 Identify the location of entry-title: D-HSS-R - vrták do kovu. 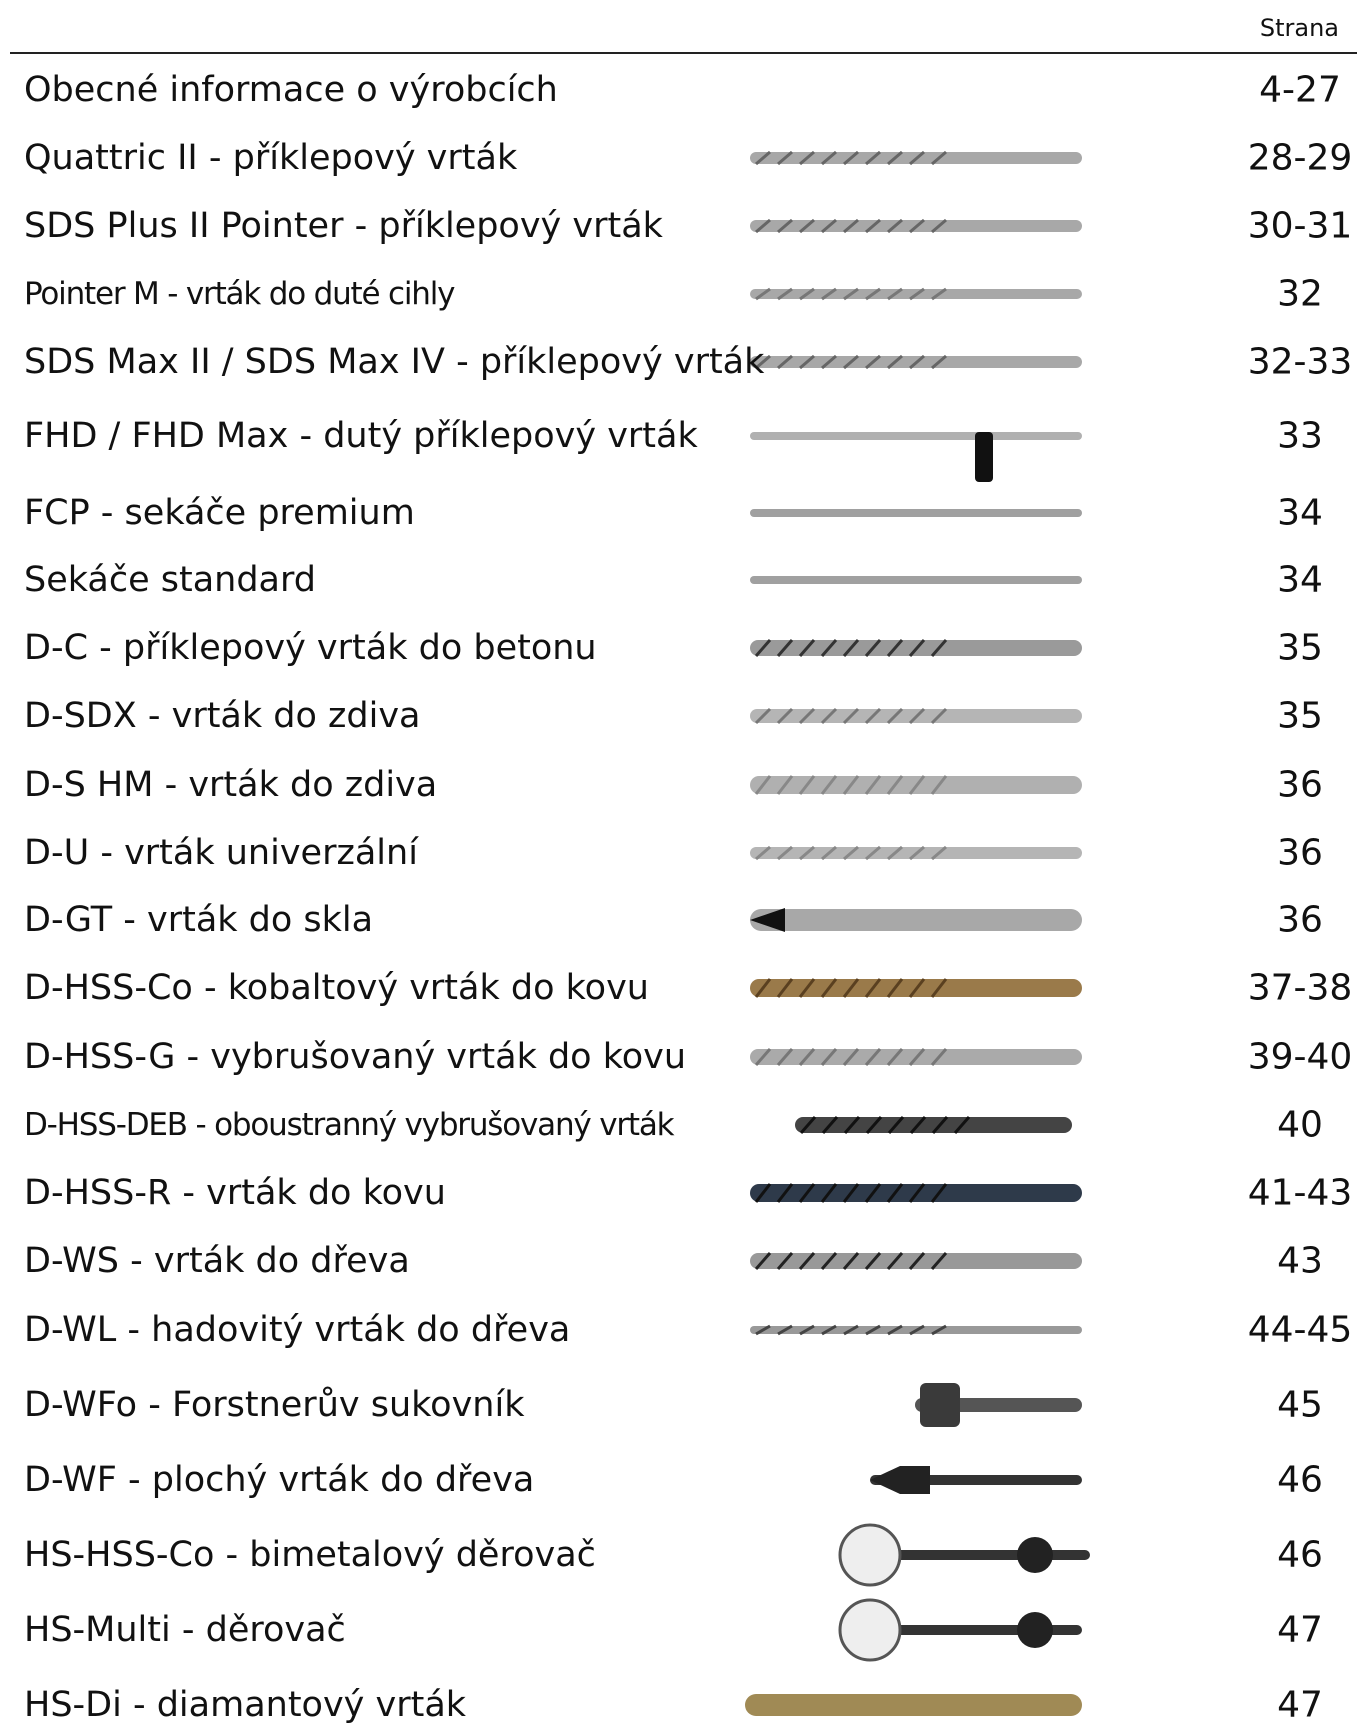
(235, 1193).